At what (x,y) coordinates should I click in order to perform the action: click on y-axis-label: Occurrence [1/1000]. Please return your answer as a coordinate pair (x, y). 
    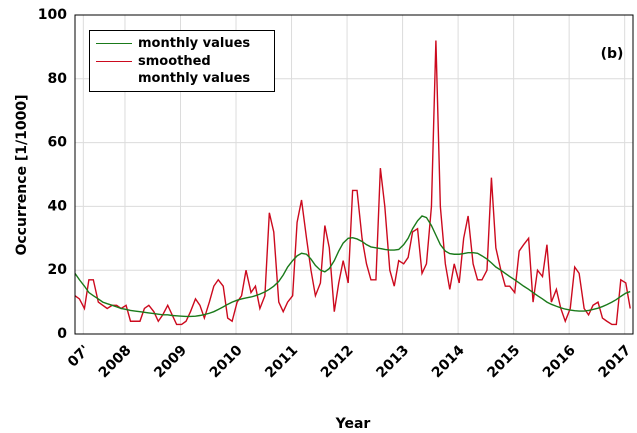
    Looking at the image, I should click on (22, 174).